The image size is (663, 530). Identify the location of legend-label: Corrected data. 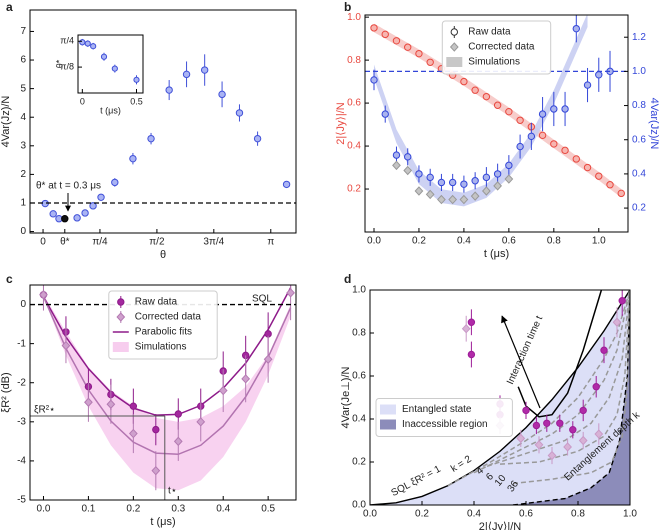
(168, 317).